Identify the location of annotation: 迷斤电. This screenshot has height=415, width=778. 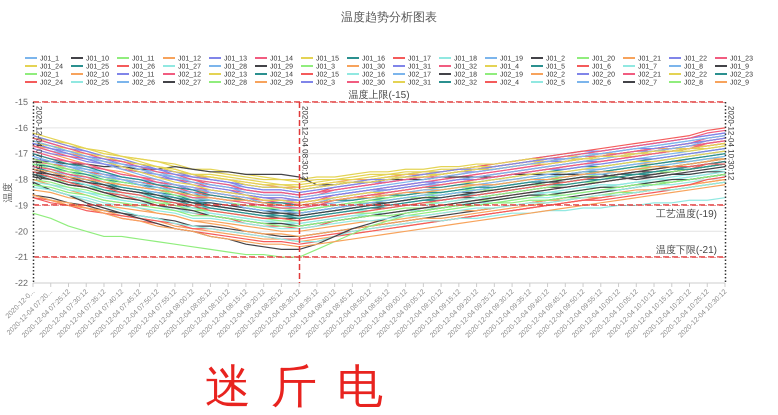
(304, 386).